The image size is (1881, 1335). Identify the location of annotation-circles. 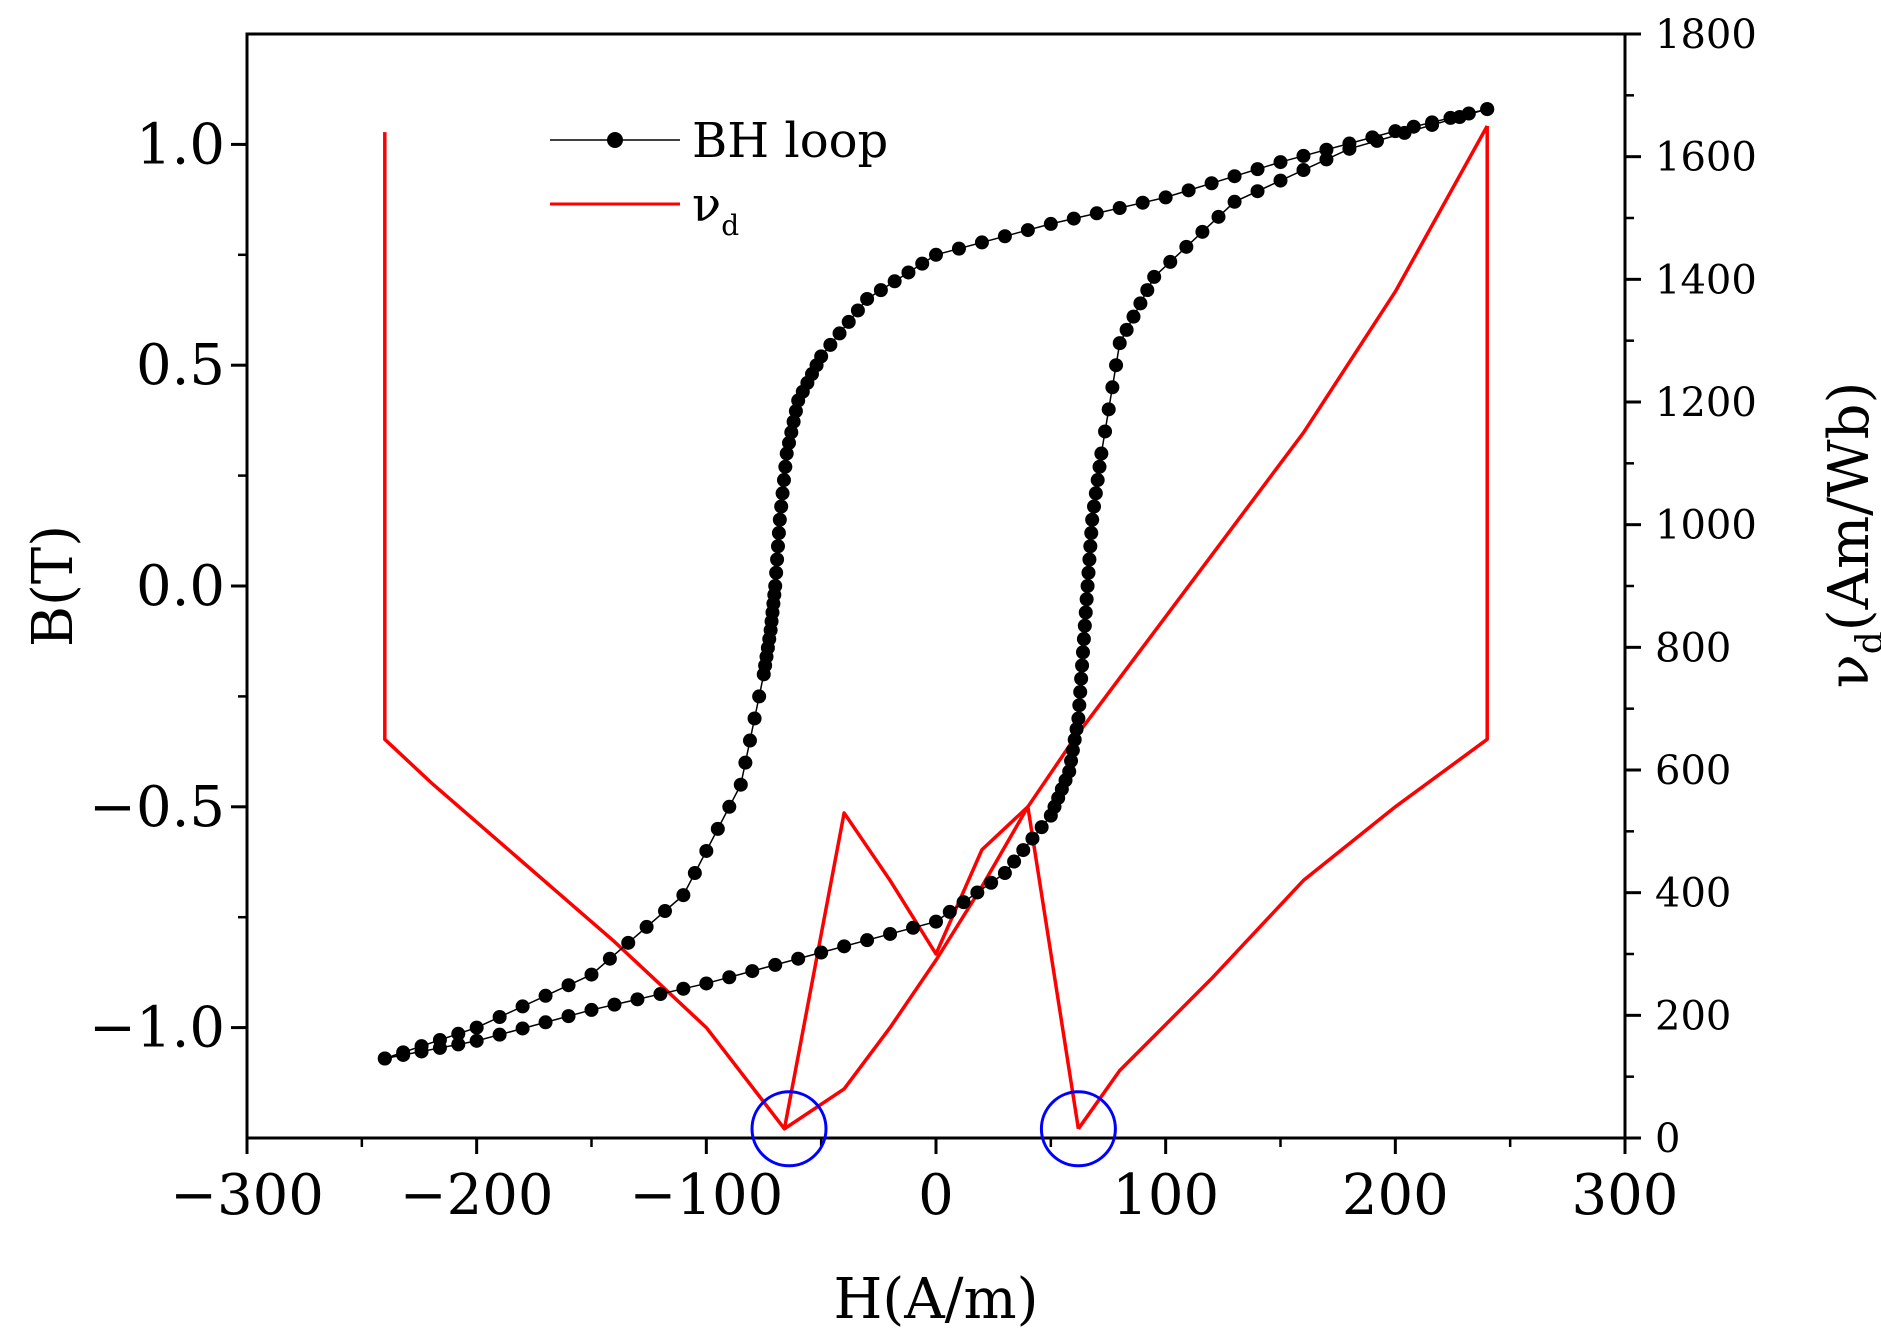
(933, 1129).